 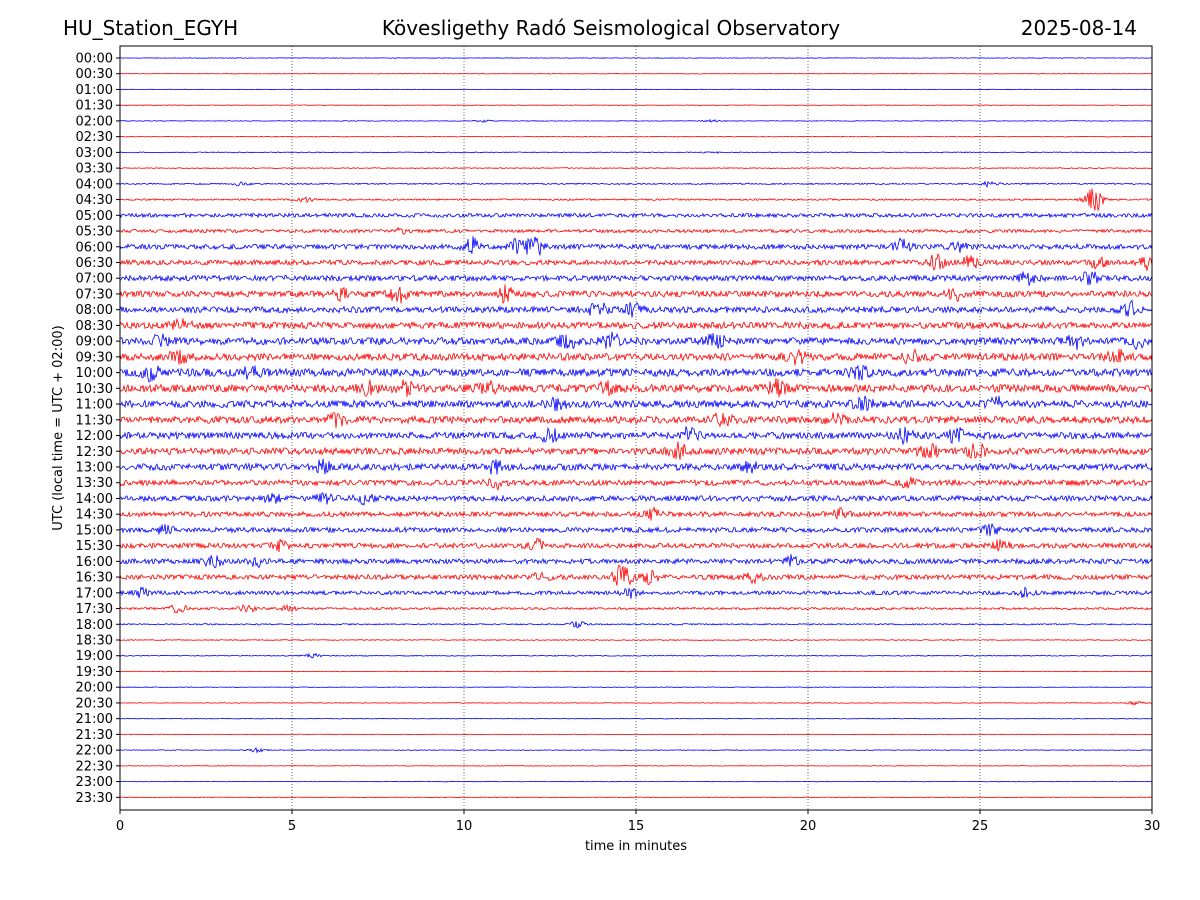 What do you see at coordinates (94, 389) in the screenshot?
I see `y-tick-label: 10:30` at bounding box center [94, 389].